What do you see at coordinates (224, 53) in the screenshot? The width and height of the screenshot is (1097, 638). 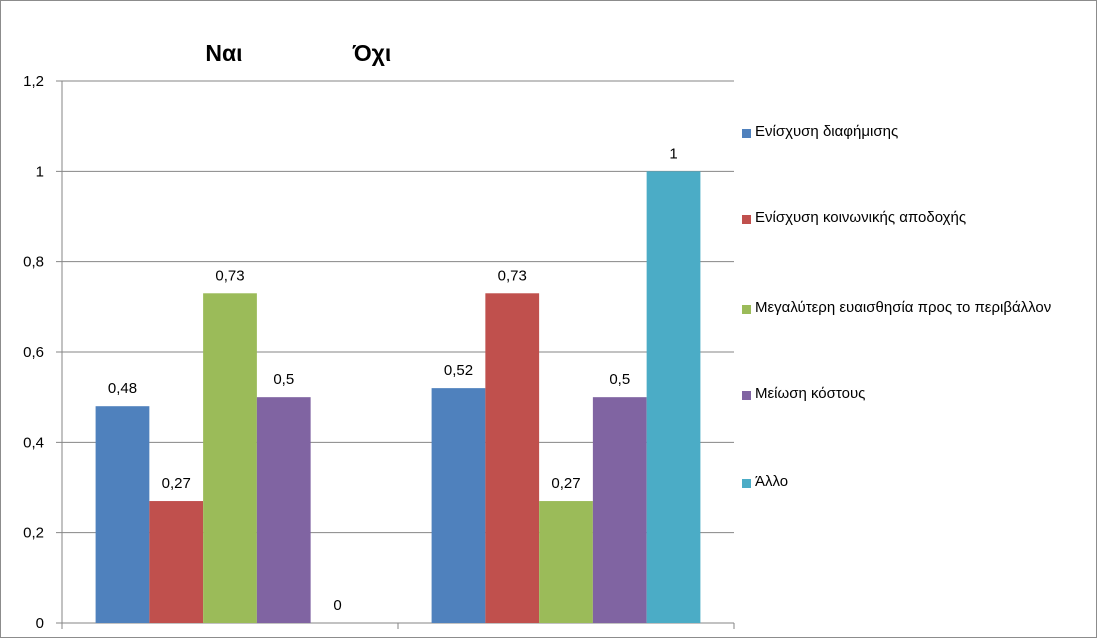 I see `category-title-0: Ναι` at bounding box center [224, 53].